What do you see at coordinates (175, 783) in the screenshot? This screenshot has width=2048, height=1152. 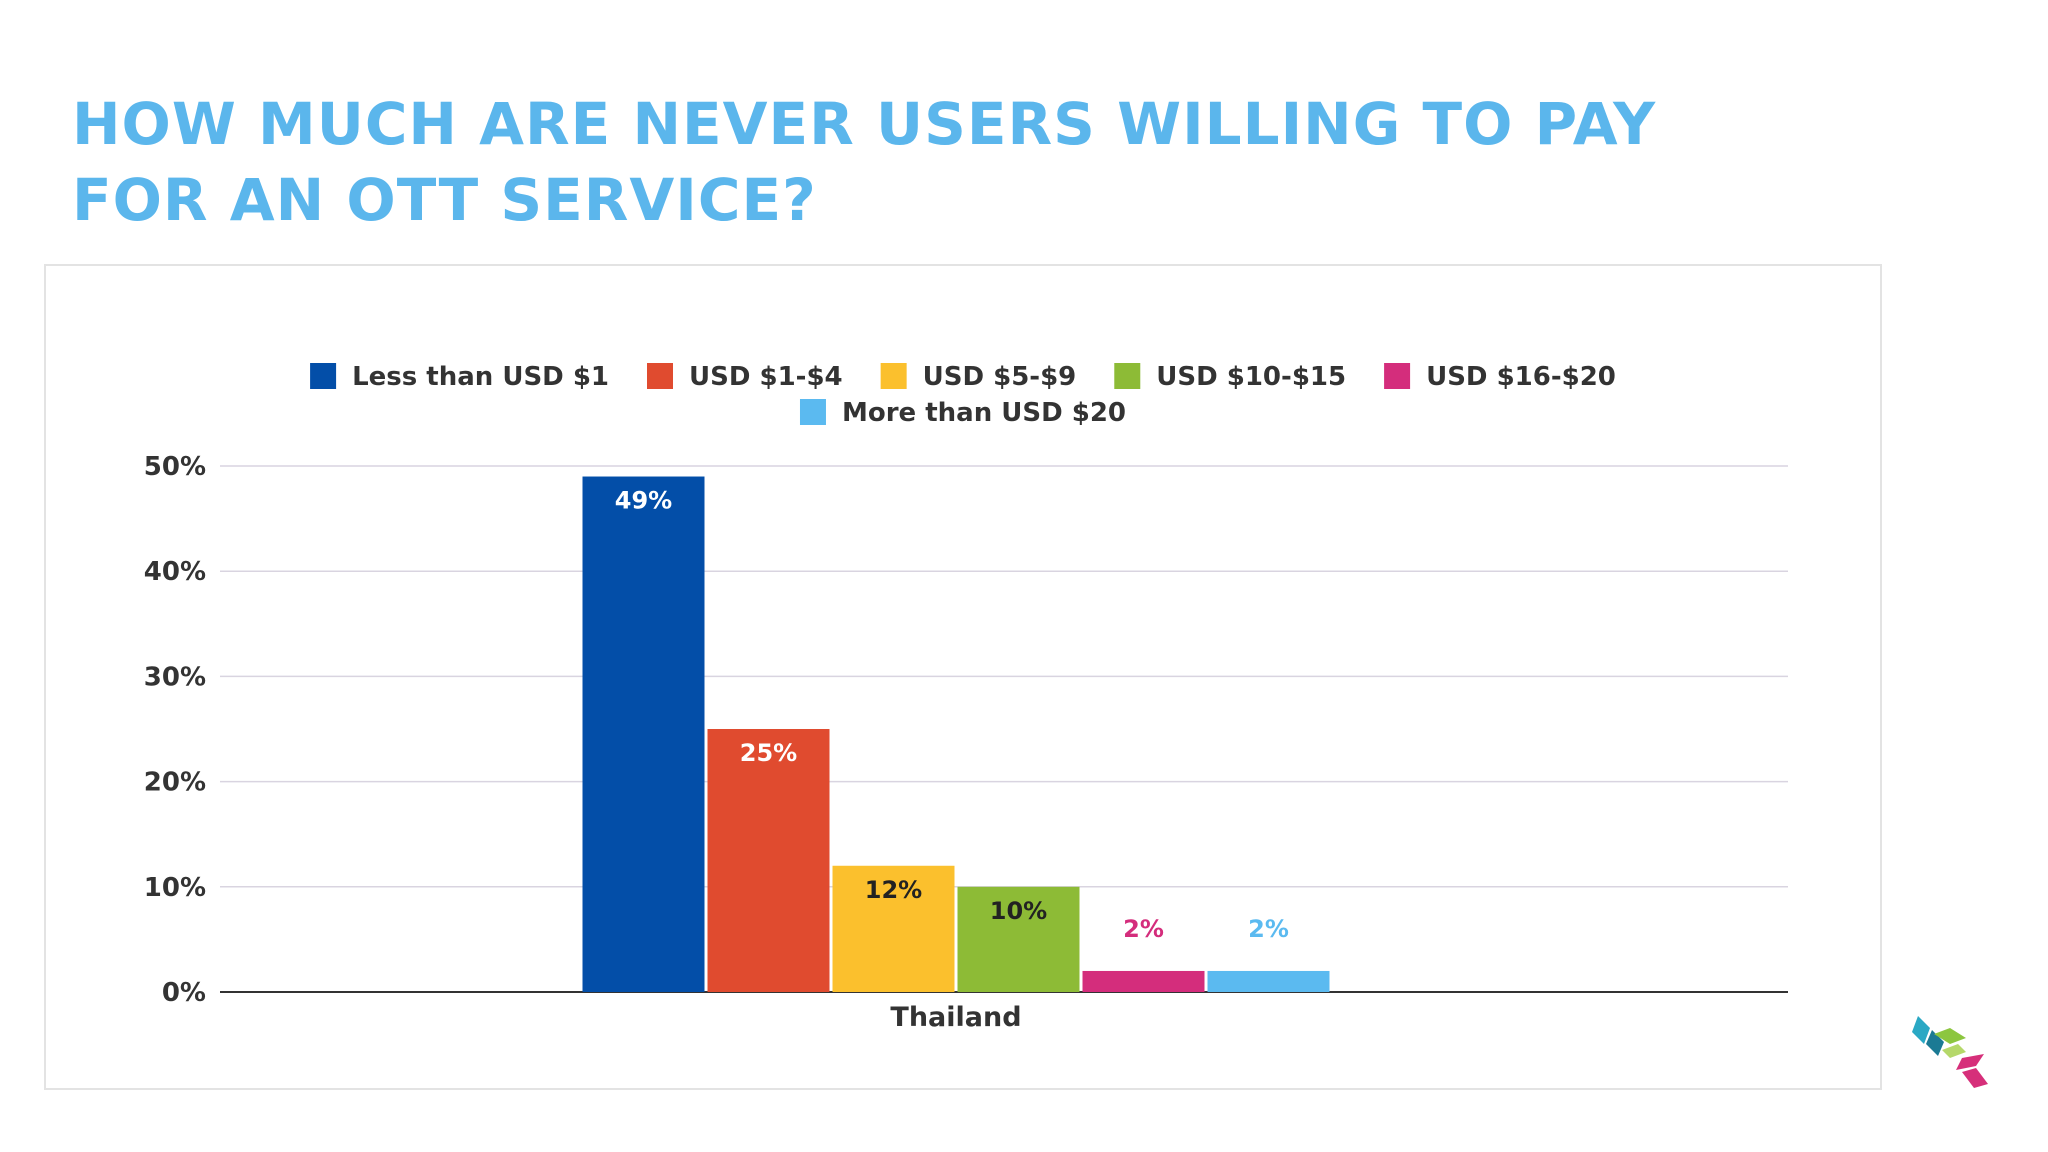 I see `y-tick-label-2: 20%` at bounding box center [175, 783].